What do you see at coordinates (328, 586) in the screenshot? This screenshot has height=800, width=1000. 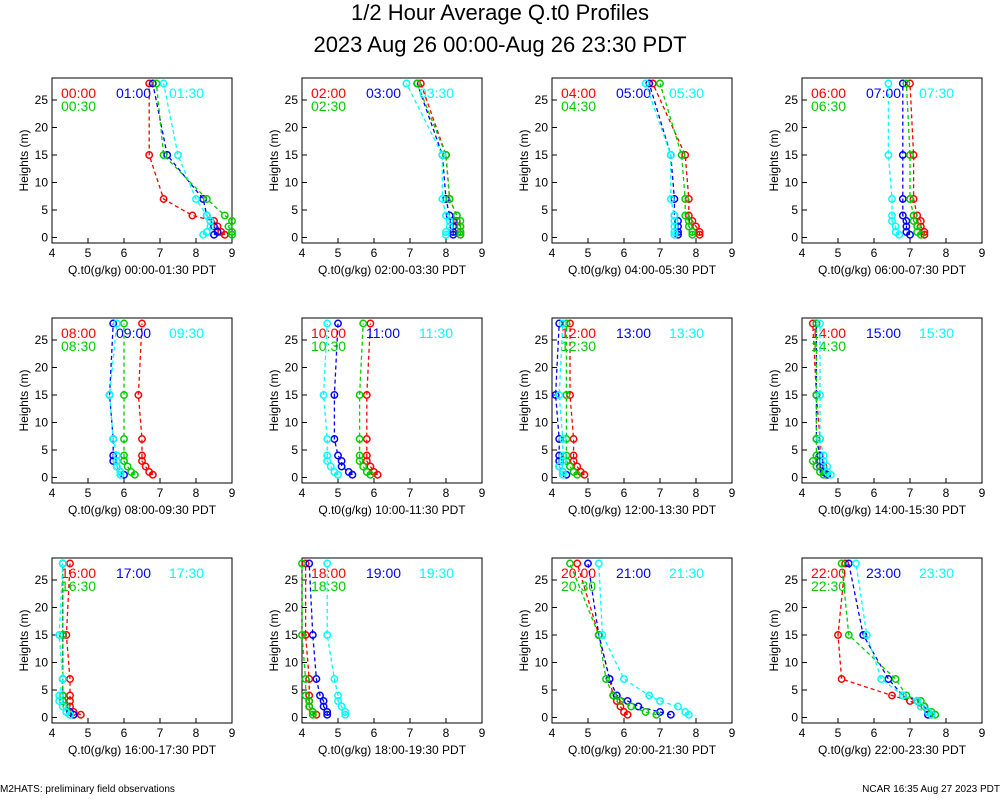 I see `legend-entry: 18:30` at bounding box center [328, 586].